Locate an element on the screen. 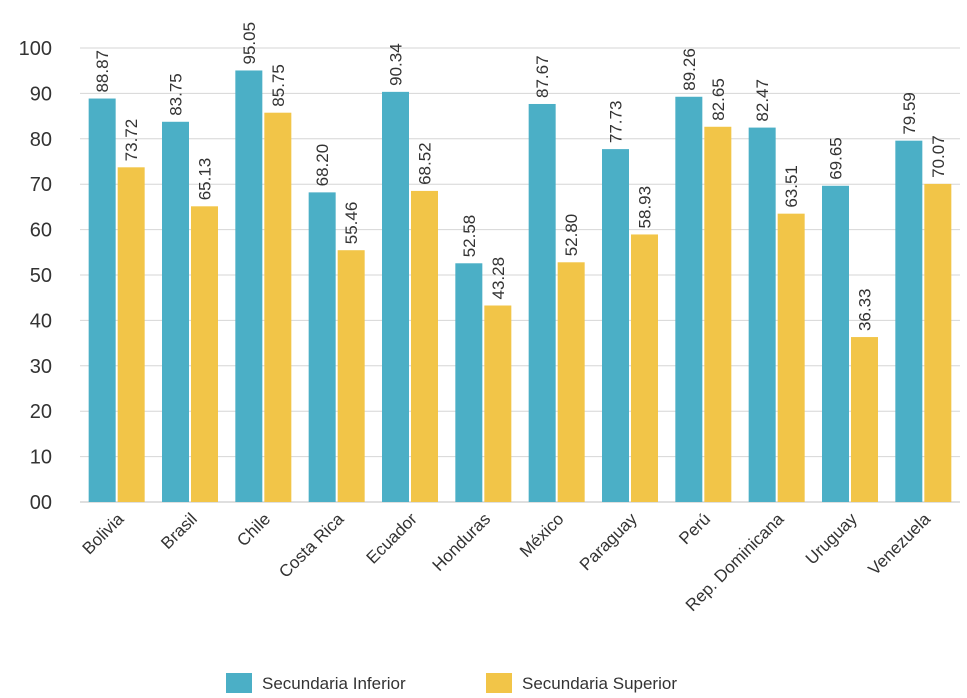 Image resolution: width=967 pixels, height=698 pixels. data-label: 52.80 is located at coordinates (571, 235).